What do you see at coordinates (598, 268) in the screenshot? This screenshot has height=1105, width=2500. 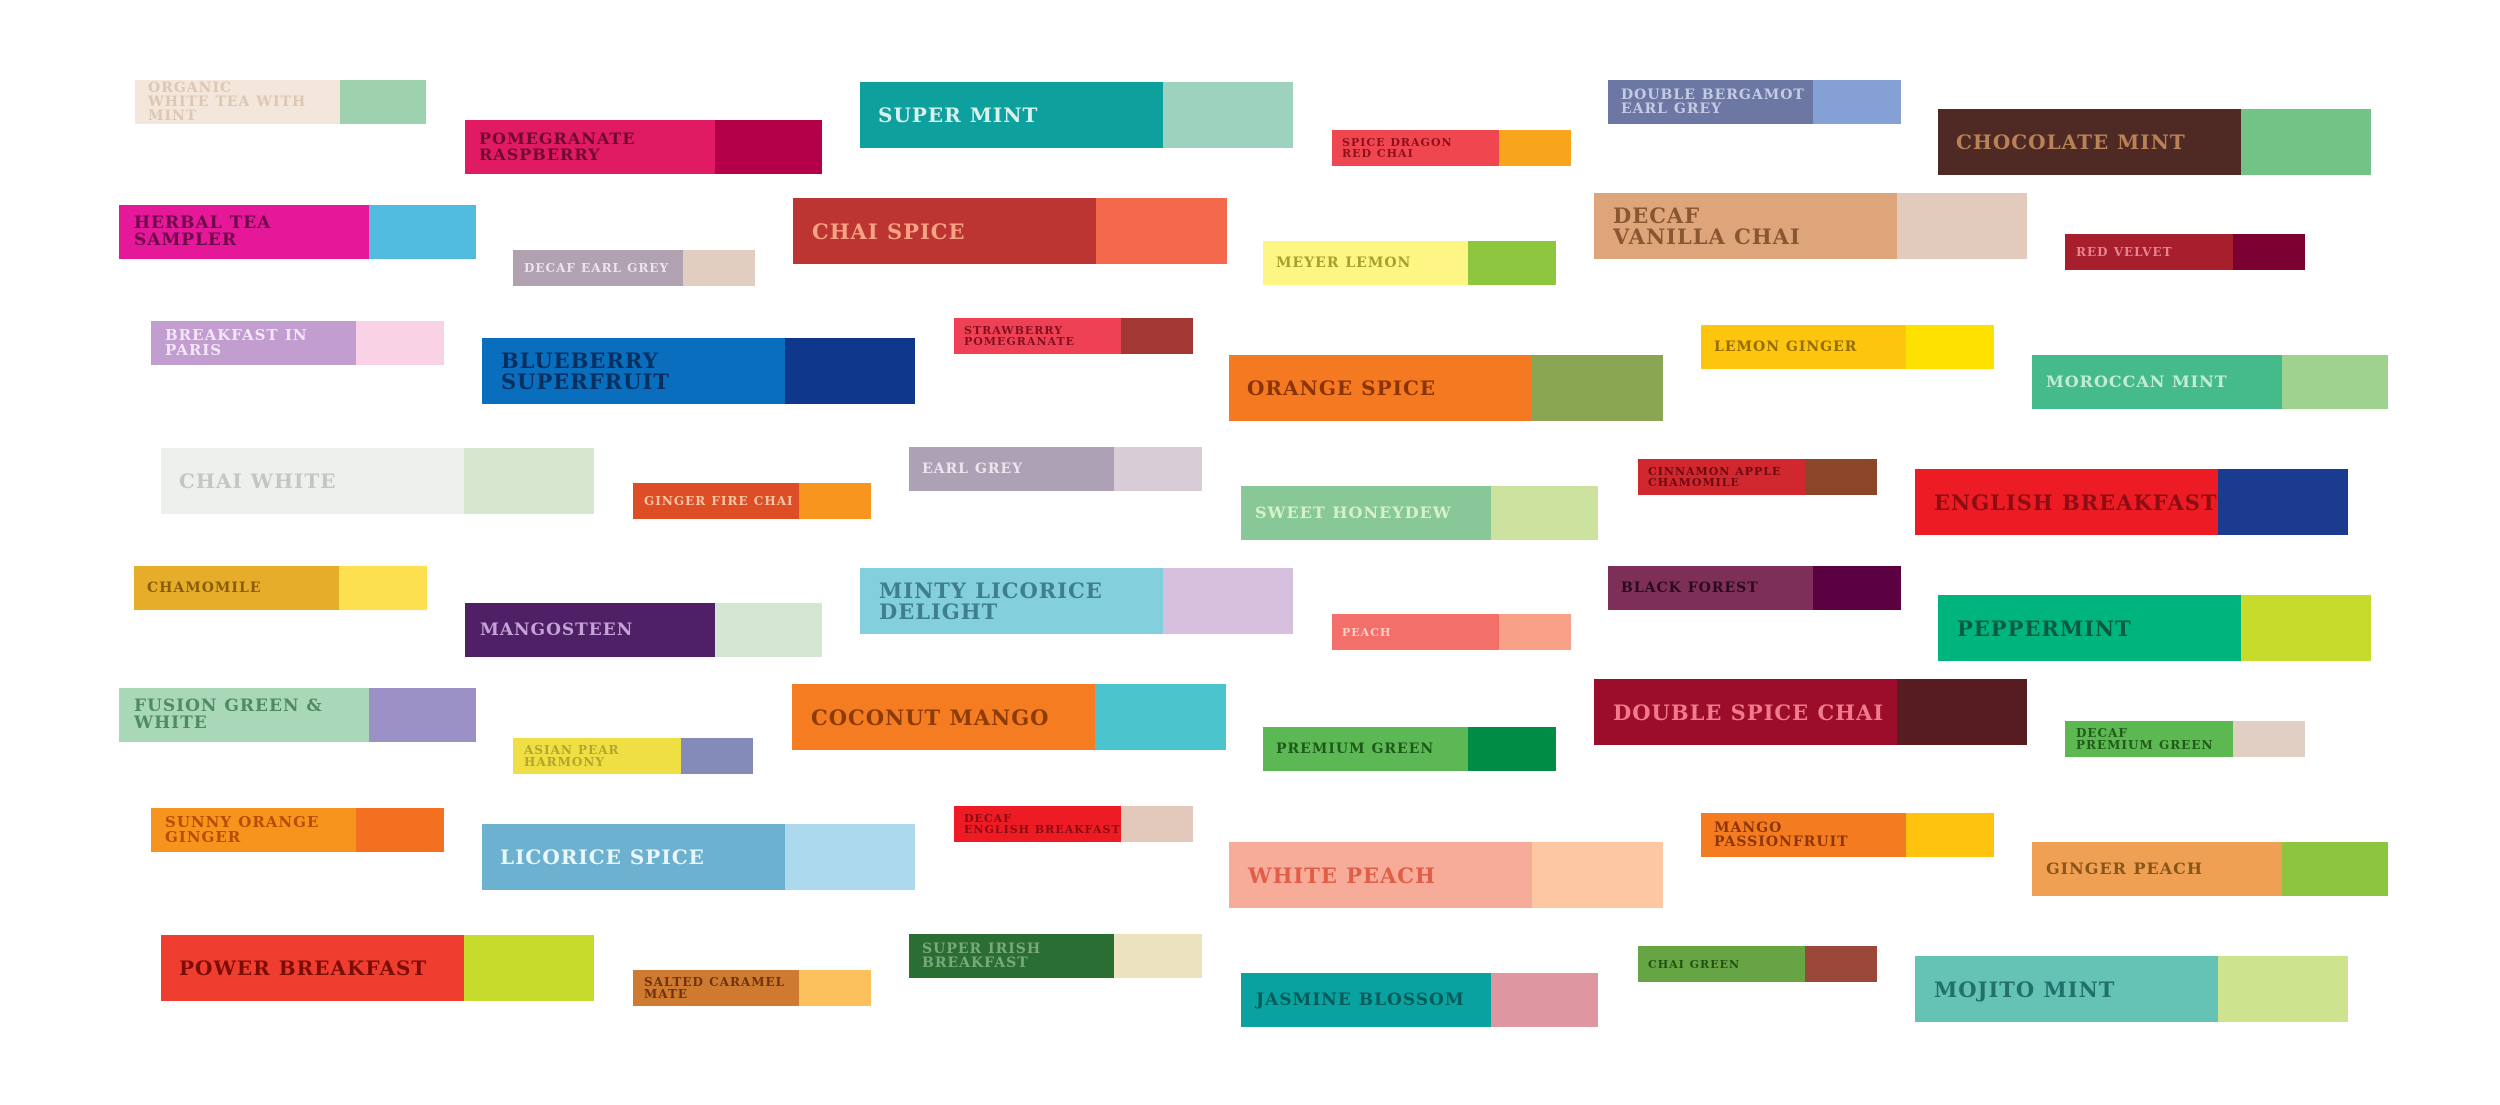 I see `swatch-label: Decaf Earl Grey` at bounding box center [598, 268].